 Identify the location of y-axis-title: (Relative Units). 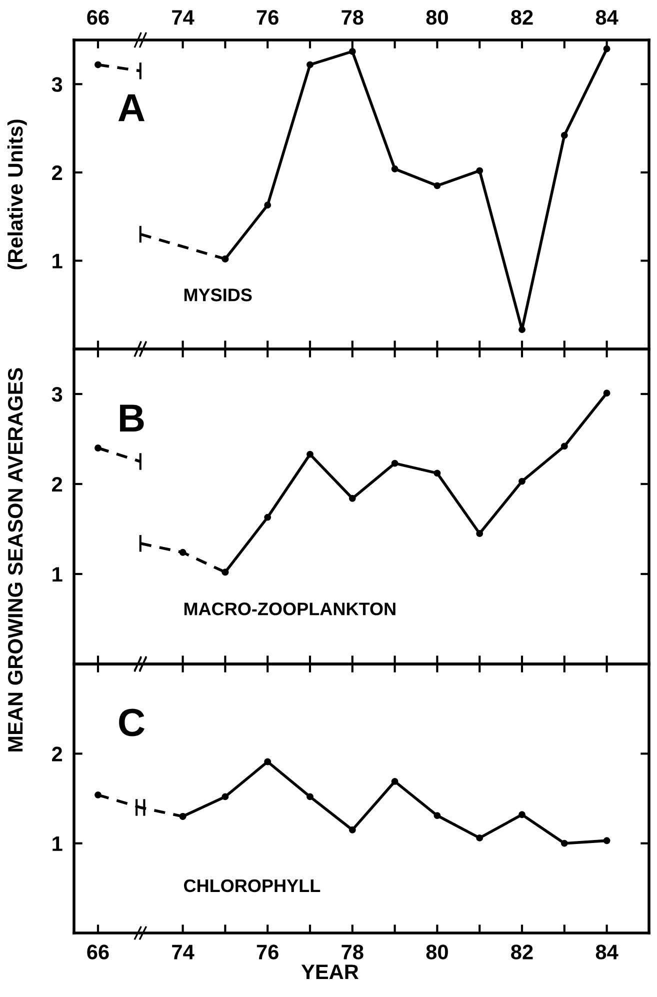
(17, 195).